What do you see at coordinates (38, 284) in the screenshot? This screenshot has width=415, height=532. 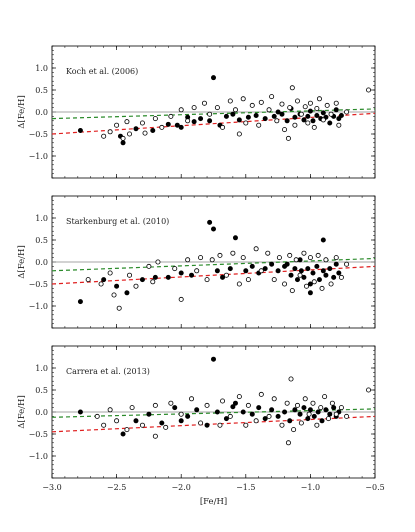 I see `y-tick-label: −0.5` at bounding box center [38, 284].